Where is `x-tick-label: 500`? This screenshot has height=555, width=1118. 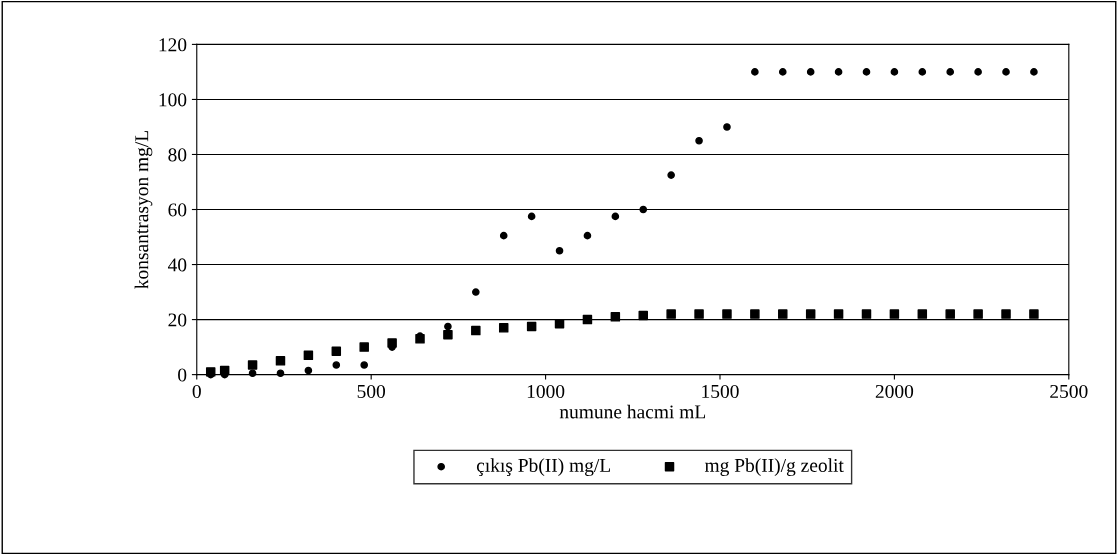
x-tick-label: 500 is located at coordinates (371, 391).